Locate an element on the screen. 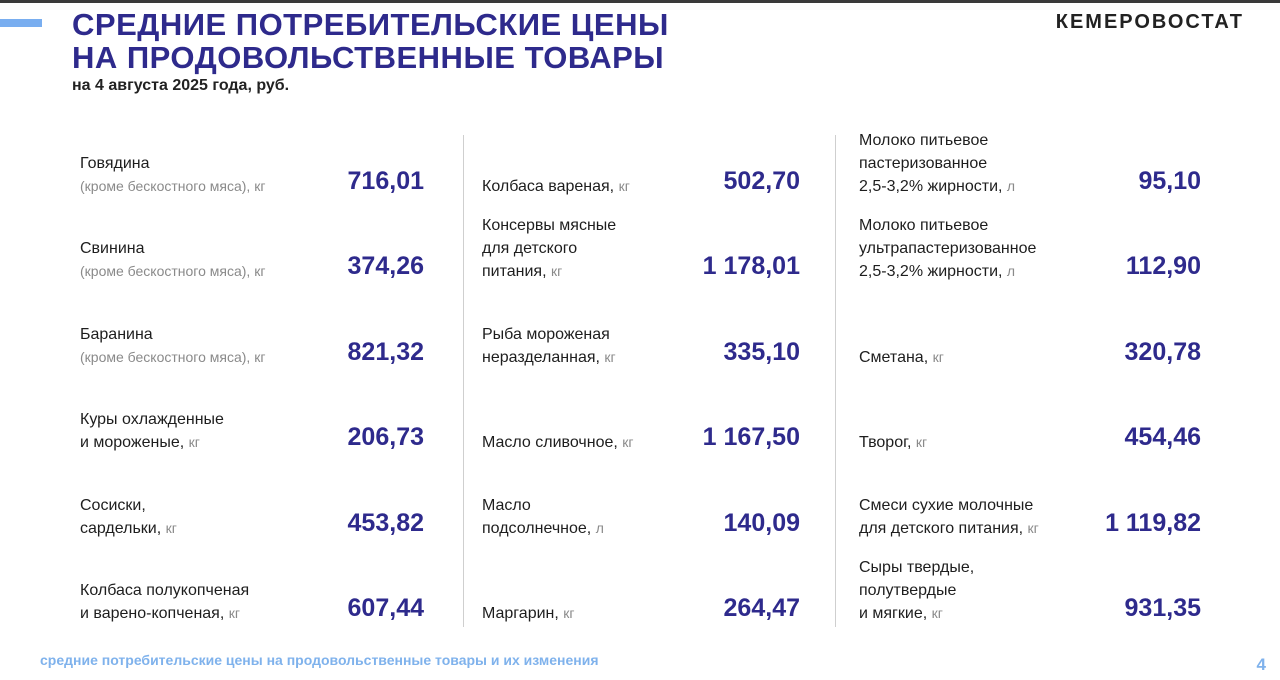  product-name-text: Масло is located at coordinates (506, 505).